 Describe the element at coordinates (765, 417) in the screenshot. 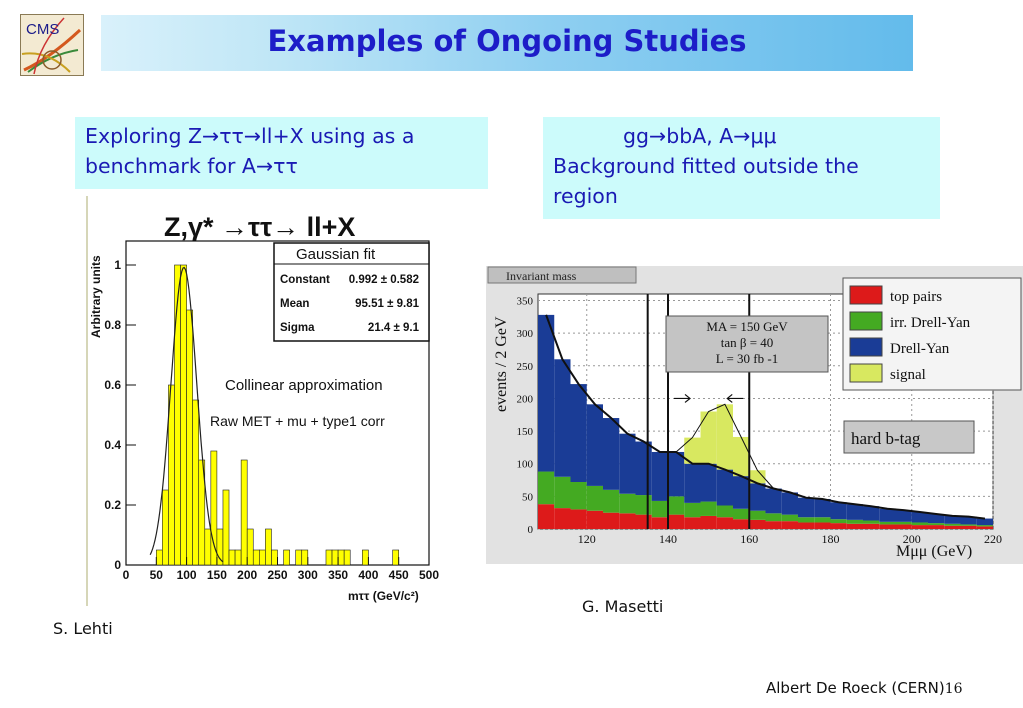

I see `signal-fit-curve` at that location.